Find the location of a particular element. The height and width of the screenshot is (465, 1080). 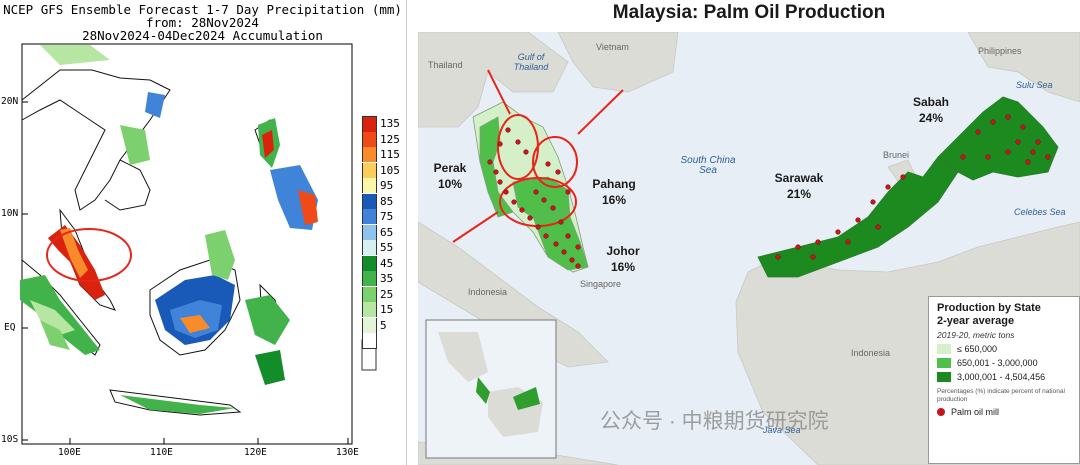

precip-title-line2: from: 28Nov2024 is located at coordinates (202, 22).